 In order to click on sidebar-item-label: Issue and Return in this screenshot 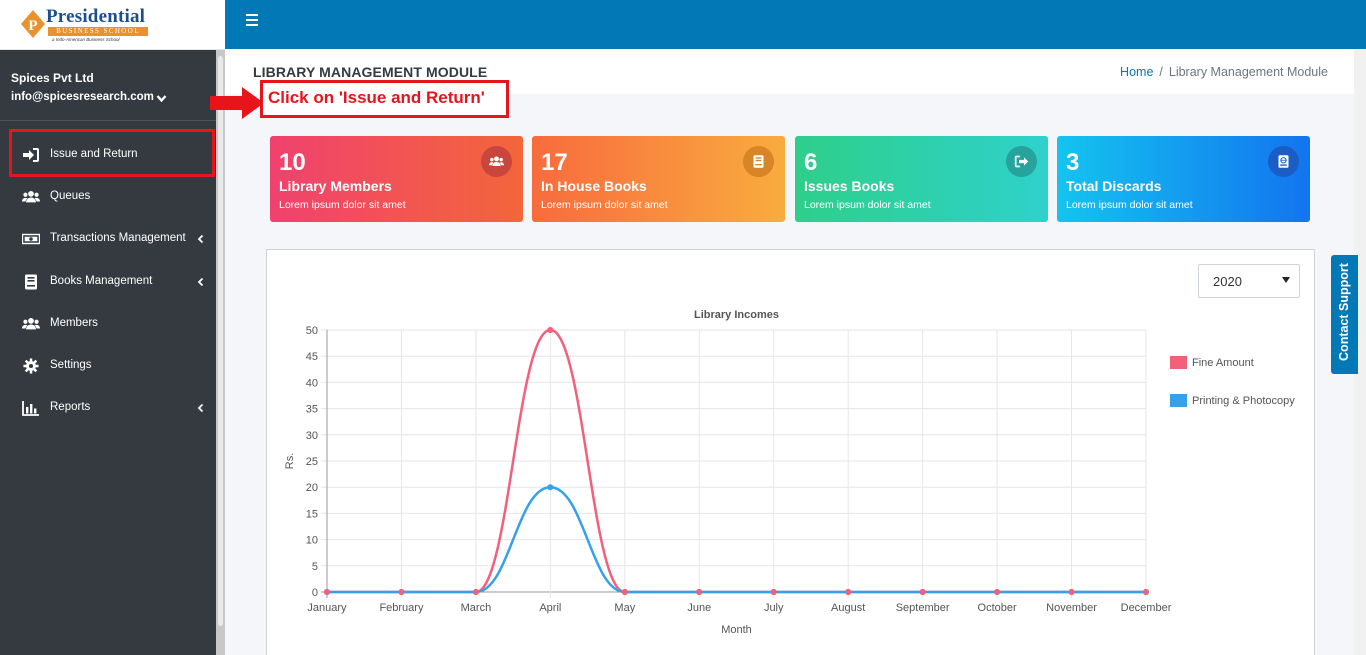, I will do `click(94, 154)`.